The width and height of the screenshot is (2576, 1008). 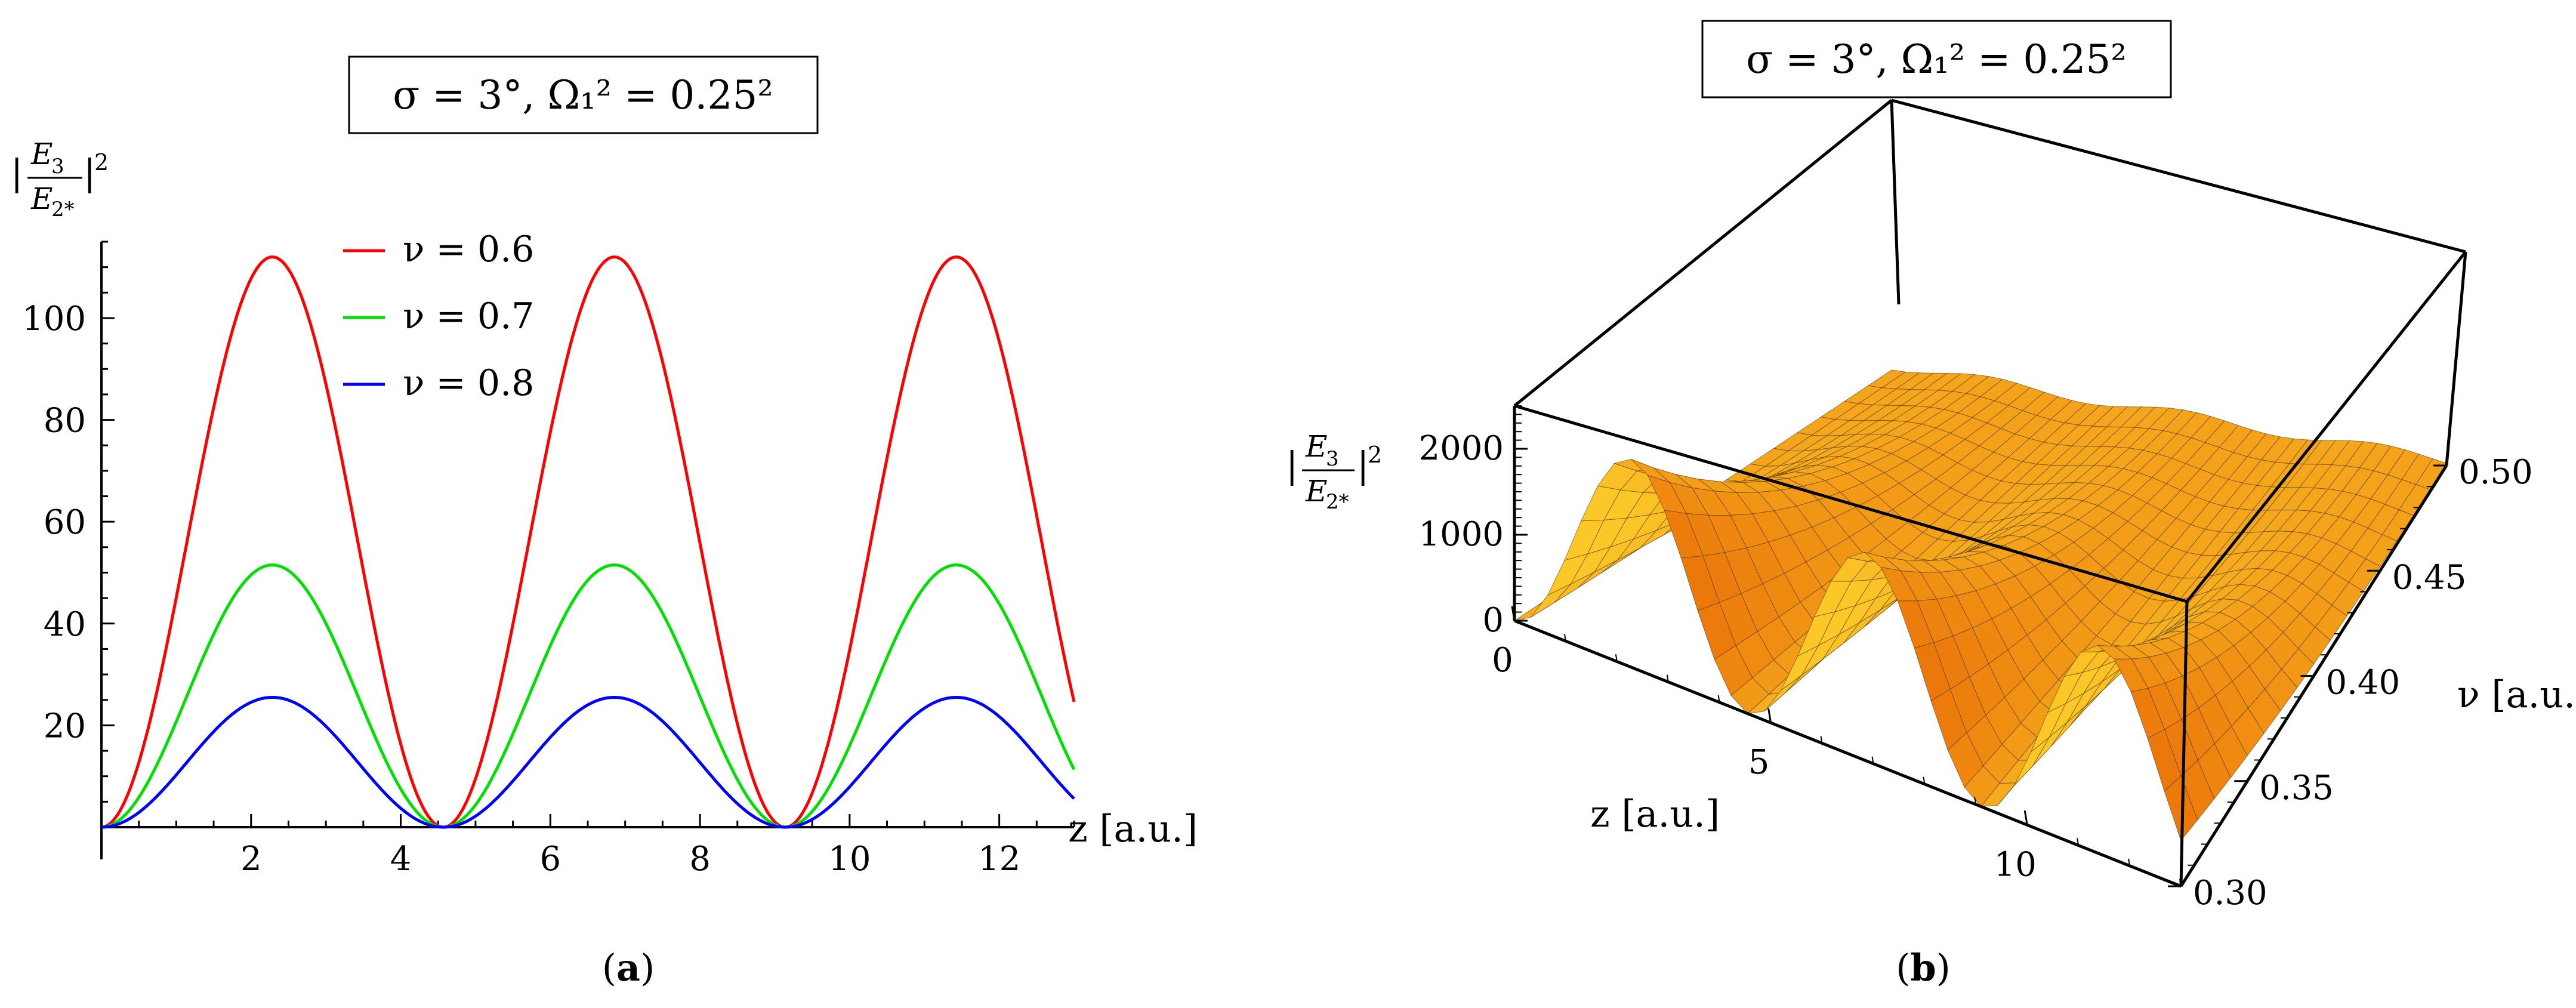 I want to click on panel-a-title-box, so click(x=583, y=95).